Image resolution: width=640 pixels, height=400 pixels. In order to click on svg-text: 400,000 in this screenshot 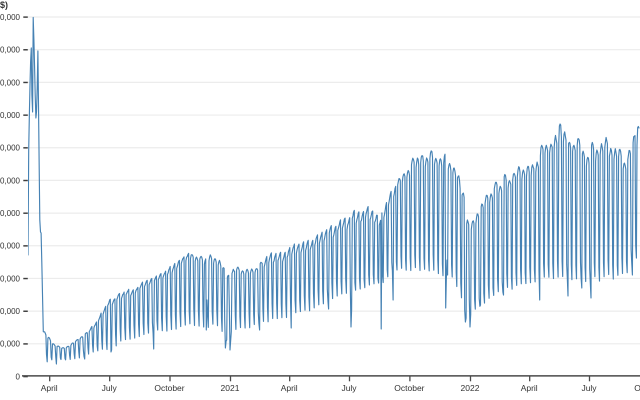, I will do `click(10, 246)`.